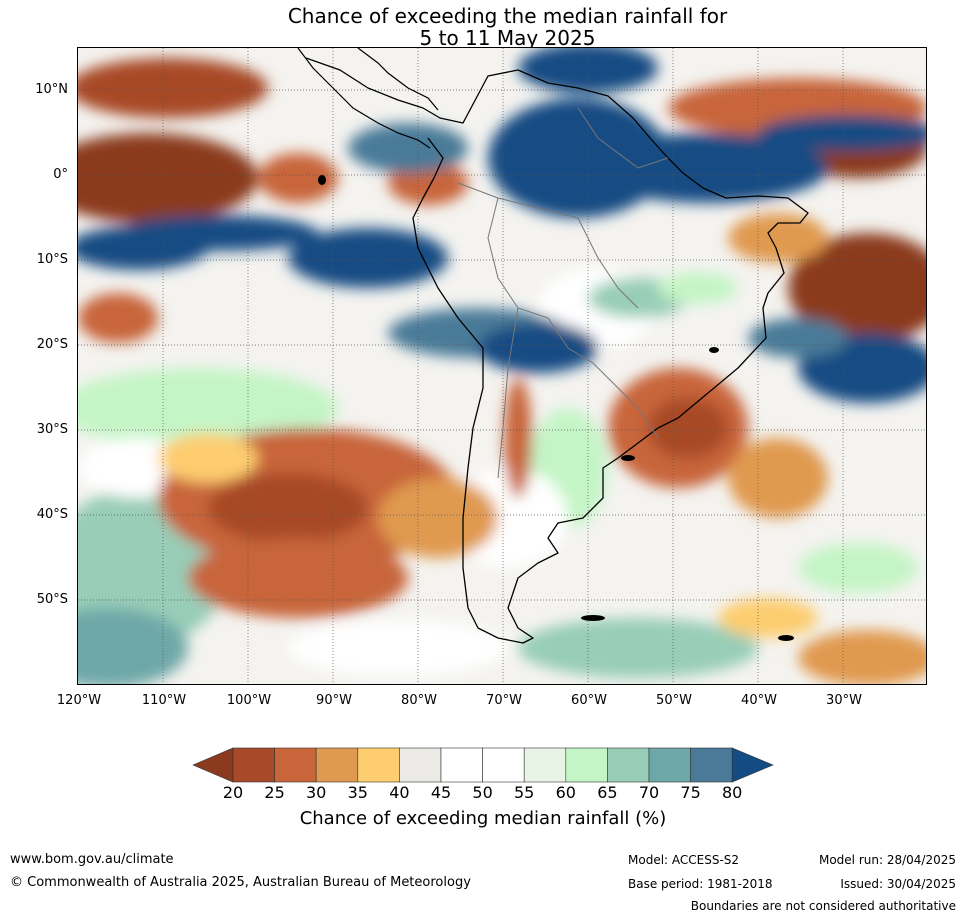  Describe the element at coordinates (441, 792) in the screenshot. I see `legend-tick-label: 45` at that location.